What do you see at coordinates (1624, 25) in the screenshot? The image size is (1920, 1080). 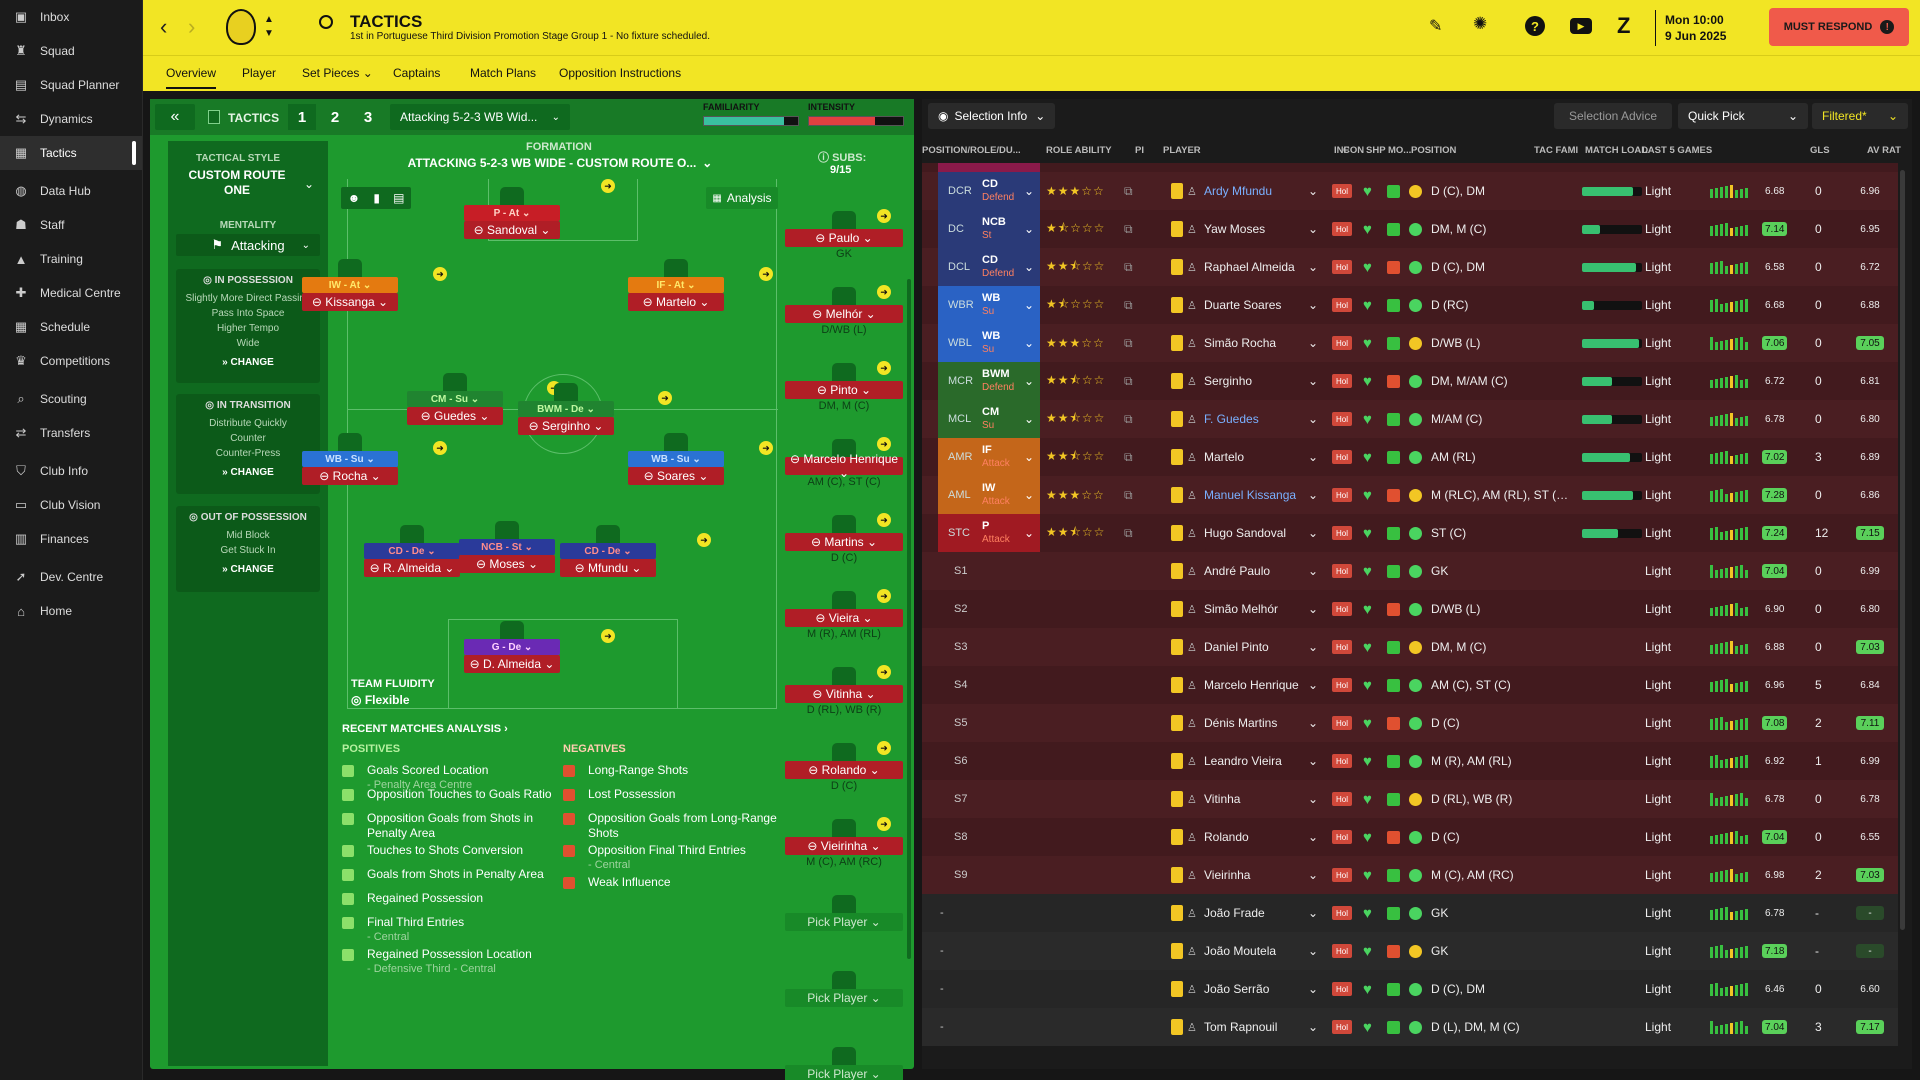 I see `fm-logo-icon: Z` at bounding box center [1624, 25].